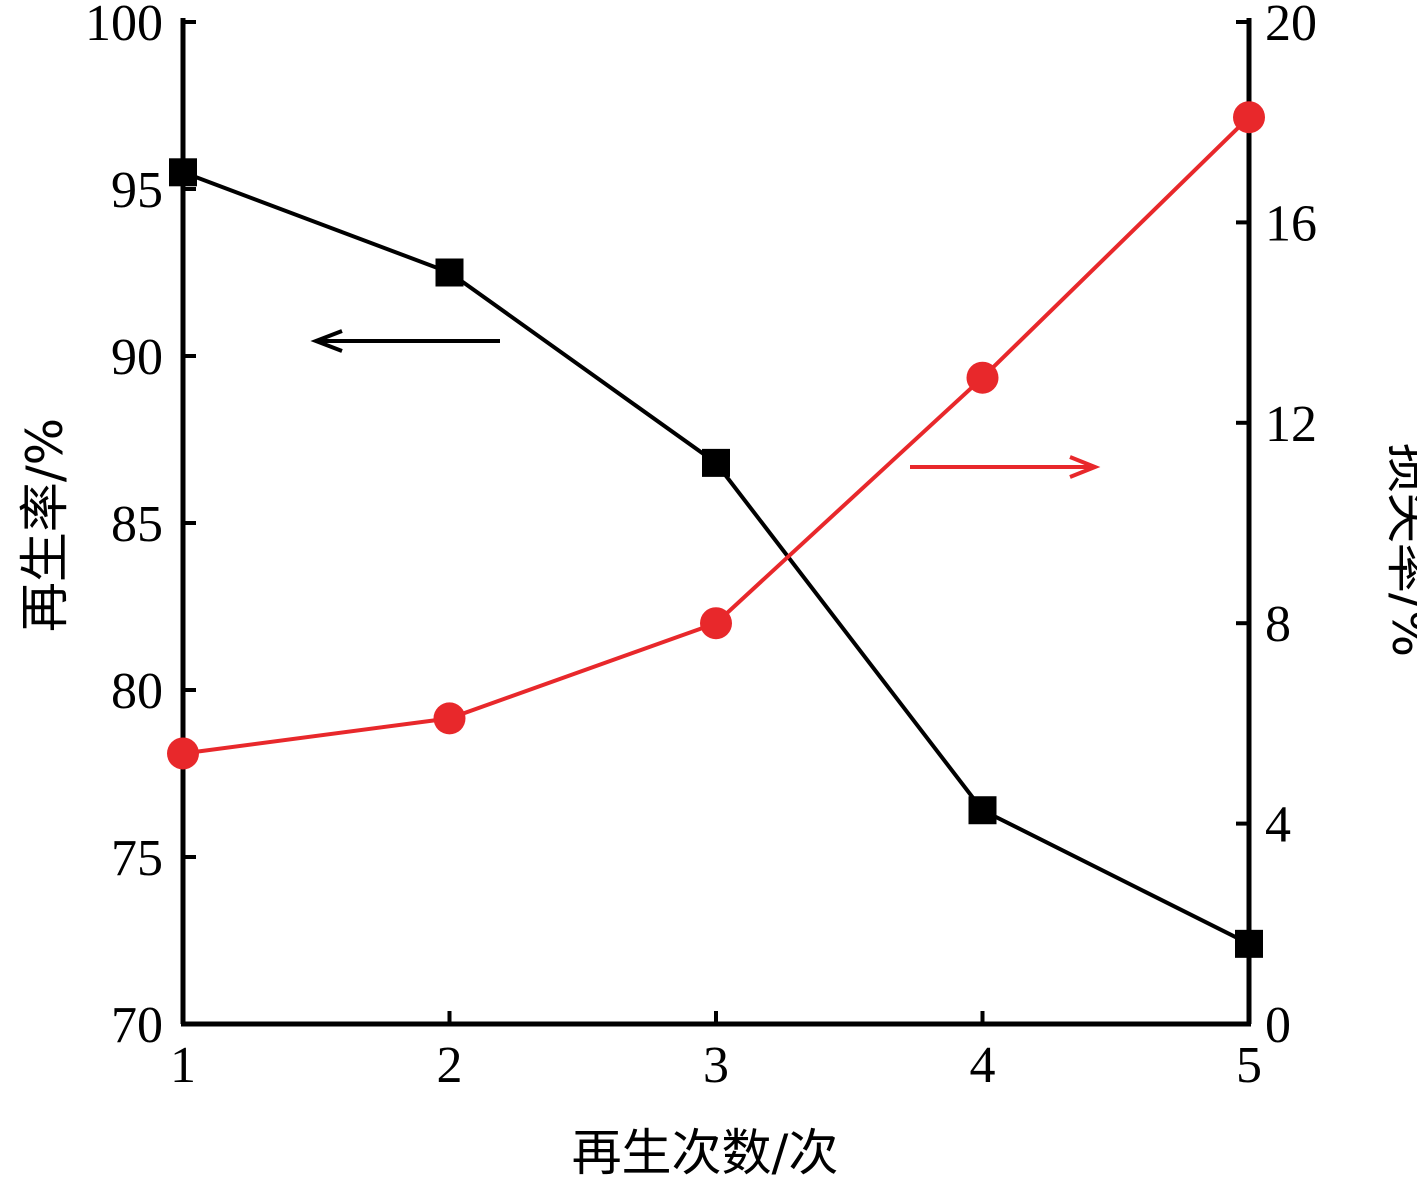  I want to click on y-axis-title-left: 再生率/%, so click(45, 525).